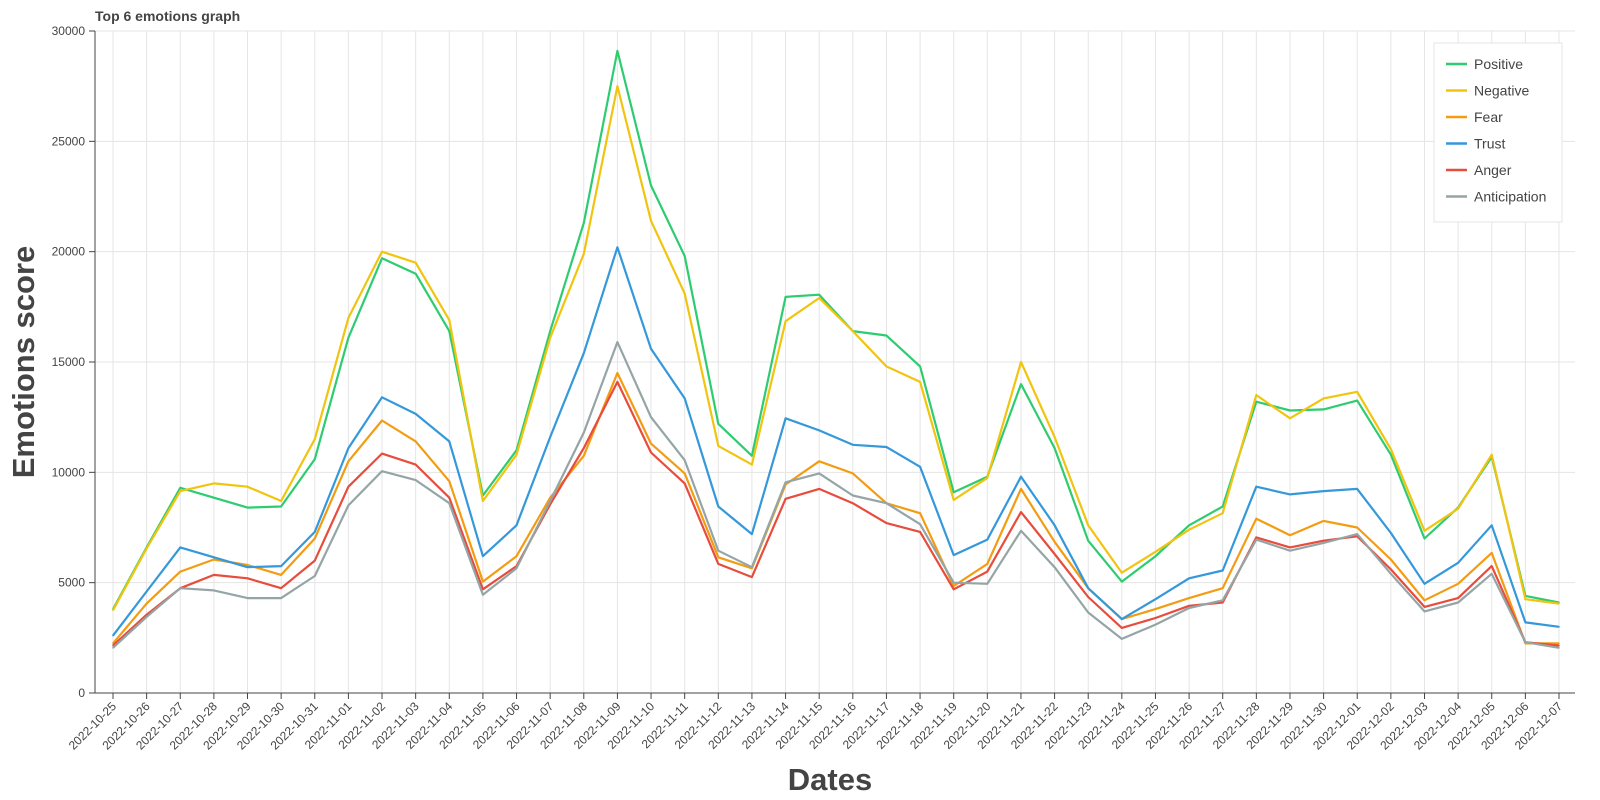  I want to click on legend-box, so click(1498, 132).